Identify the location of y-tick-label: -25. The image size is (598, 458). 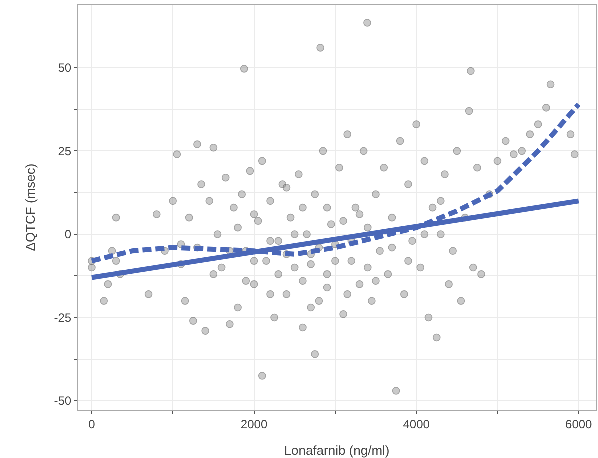
(63, 317).